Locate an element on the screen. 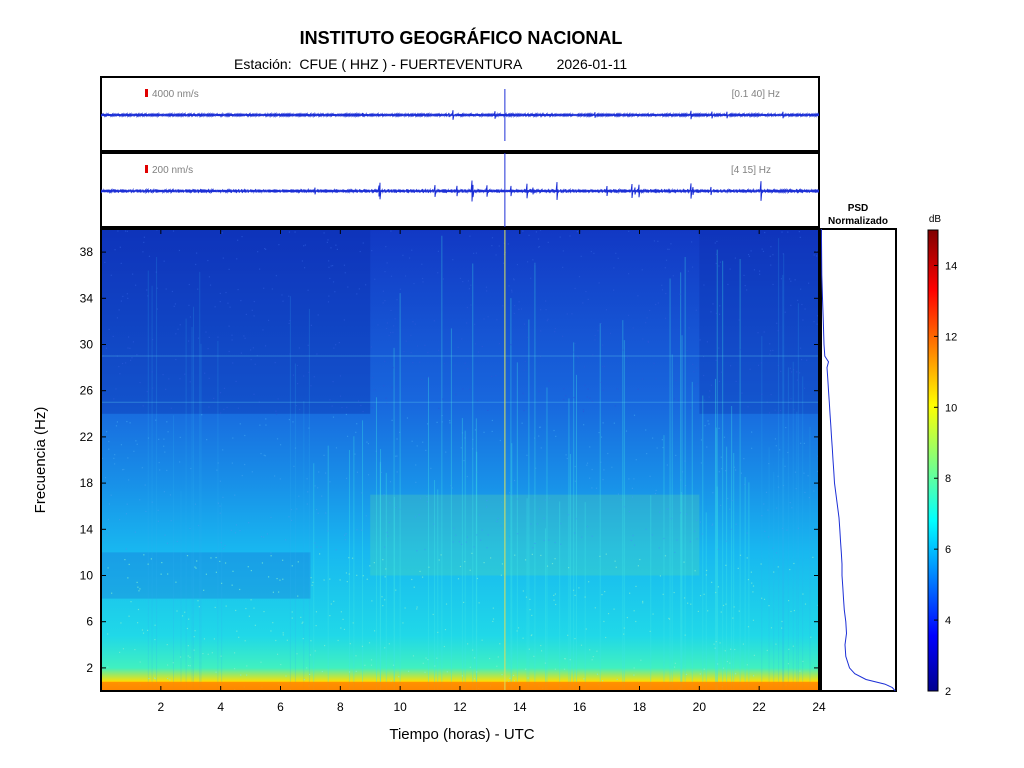 The height and width of the screenshot is (768, 1024). colorbar-tick-label: 14 is located at coordinates (951, 266).